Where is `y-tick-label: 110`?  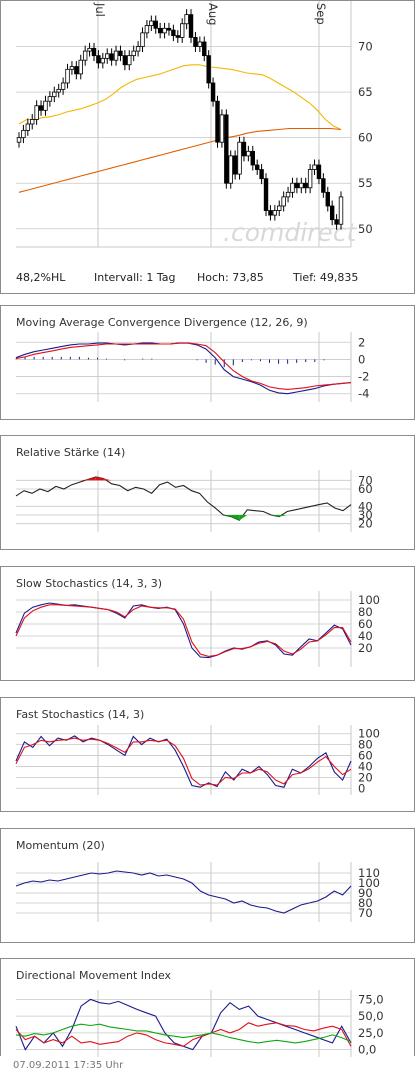
y-tick-label: 110 is located at coordinates (369, 873).